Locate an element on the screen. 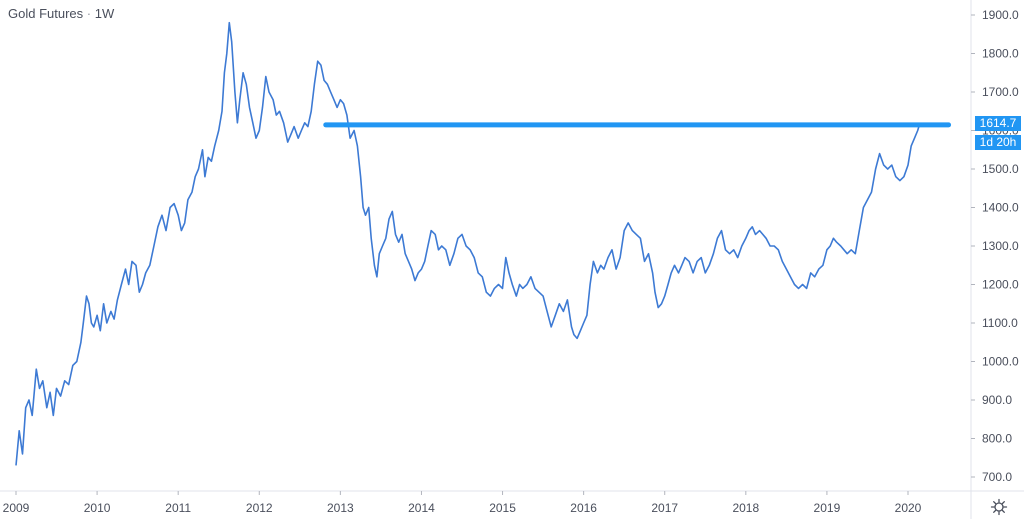 This screenshot has height=519, width=1024. x-tick-label: 2019 is located at coordinates (827, 508).